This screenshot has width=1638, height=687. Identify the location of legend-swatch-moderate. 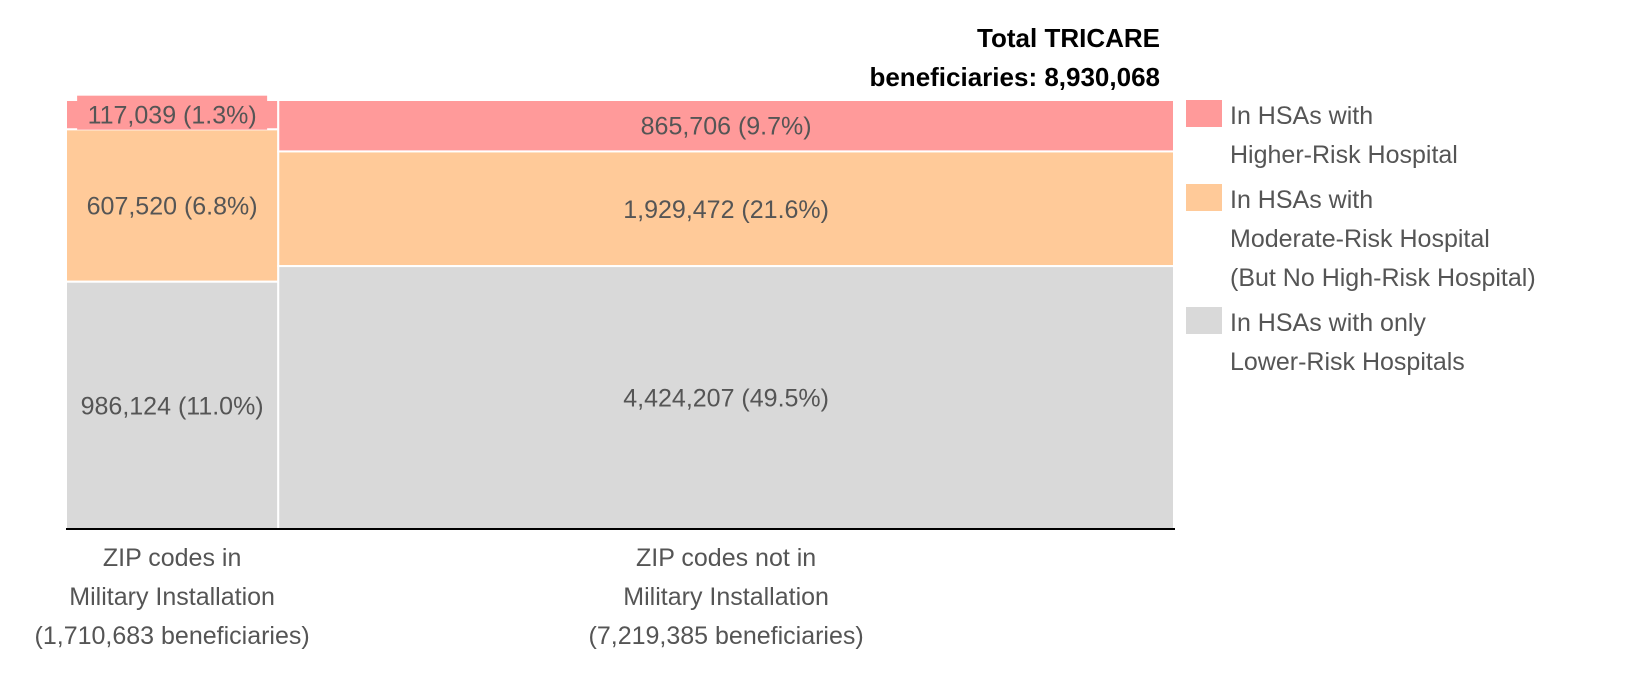
(1204, 197).